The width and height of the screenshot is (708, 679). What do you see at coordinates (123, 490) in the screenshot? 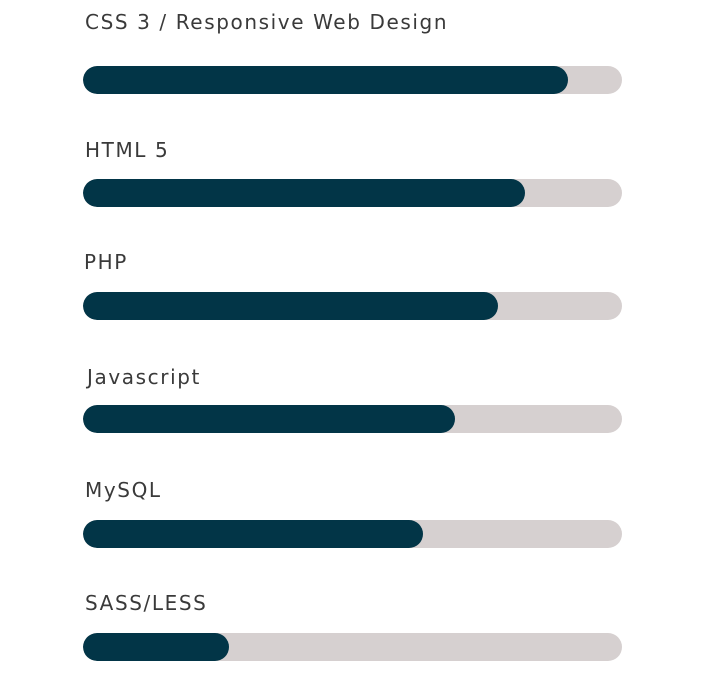
I see `skill-label: MySQL` at bounding box center [123, 490].